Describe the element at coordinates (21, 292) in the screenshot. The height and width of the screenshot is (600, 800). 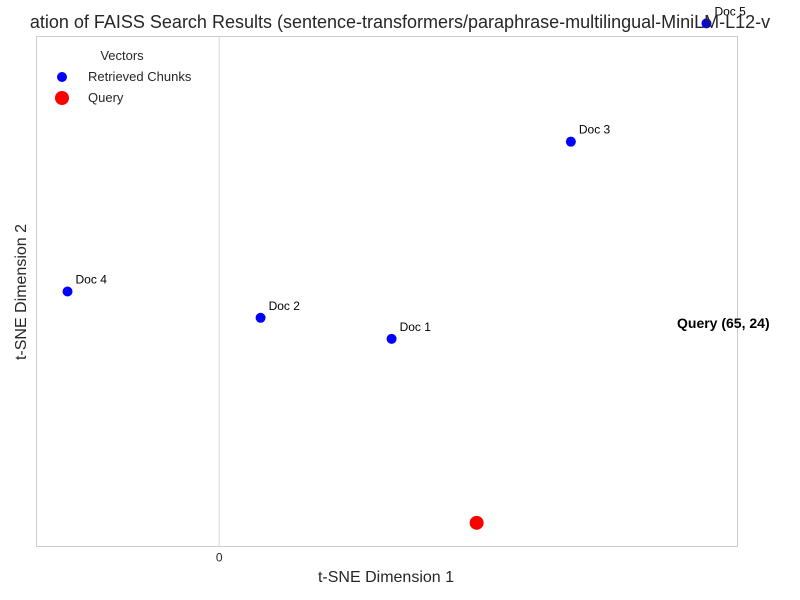
I see `y-axis-label: t-SNE Dimension 2` at that location.